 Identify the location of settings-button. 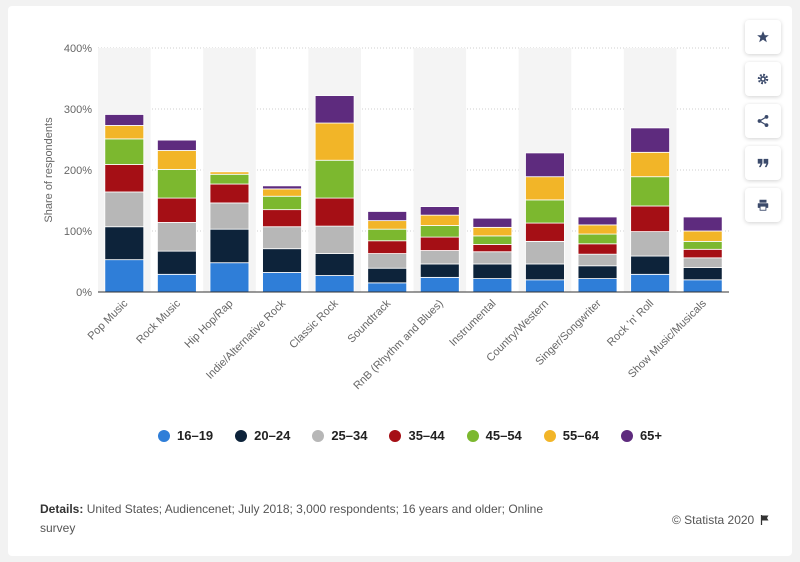
(763, 79).